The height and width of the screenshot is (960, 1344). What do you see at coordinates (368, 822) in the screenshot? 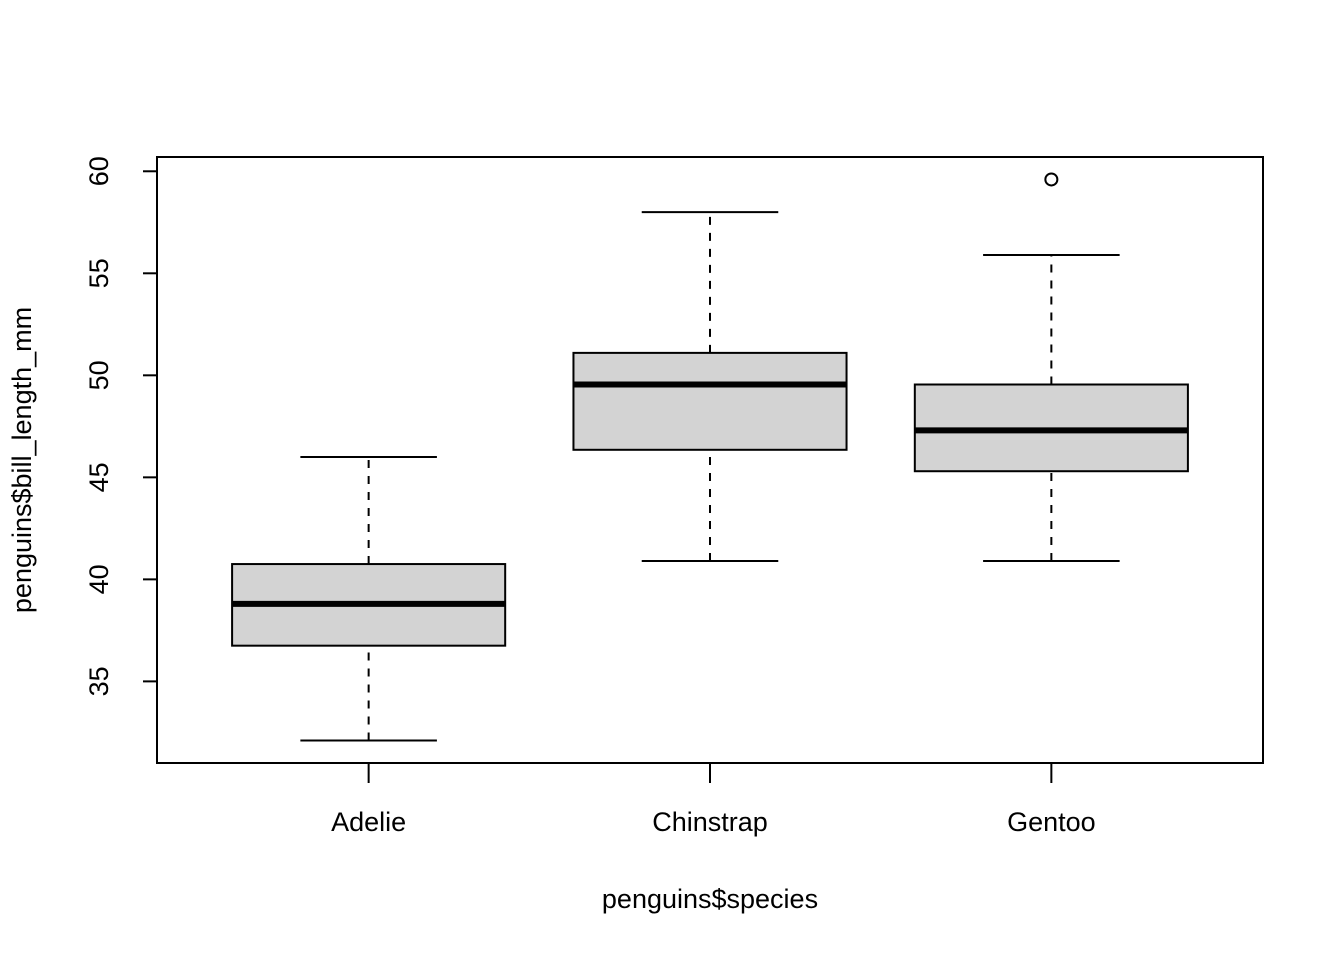
I see `x-tick-label: Adelie` at bounding box center [368, 822].